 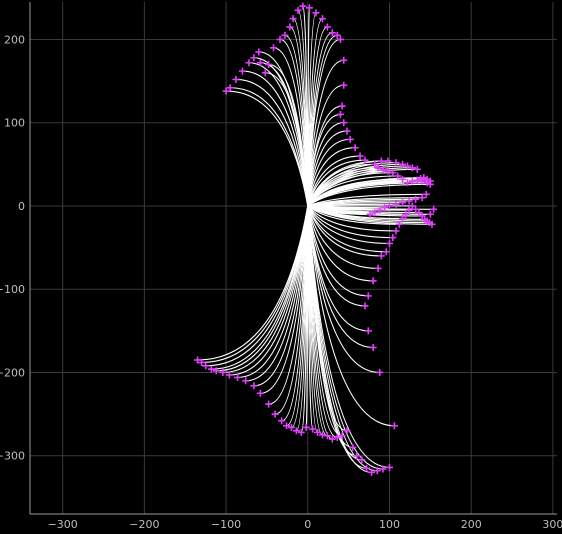 What do you see at coordinates (307, 524) in the screenshot?
I see `x-tick-label: 0` at bounding box center [307, 524].